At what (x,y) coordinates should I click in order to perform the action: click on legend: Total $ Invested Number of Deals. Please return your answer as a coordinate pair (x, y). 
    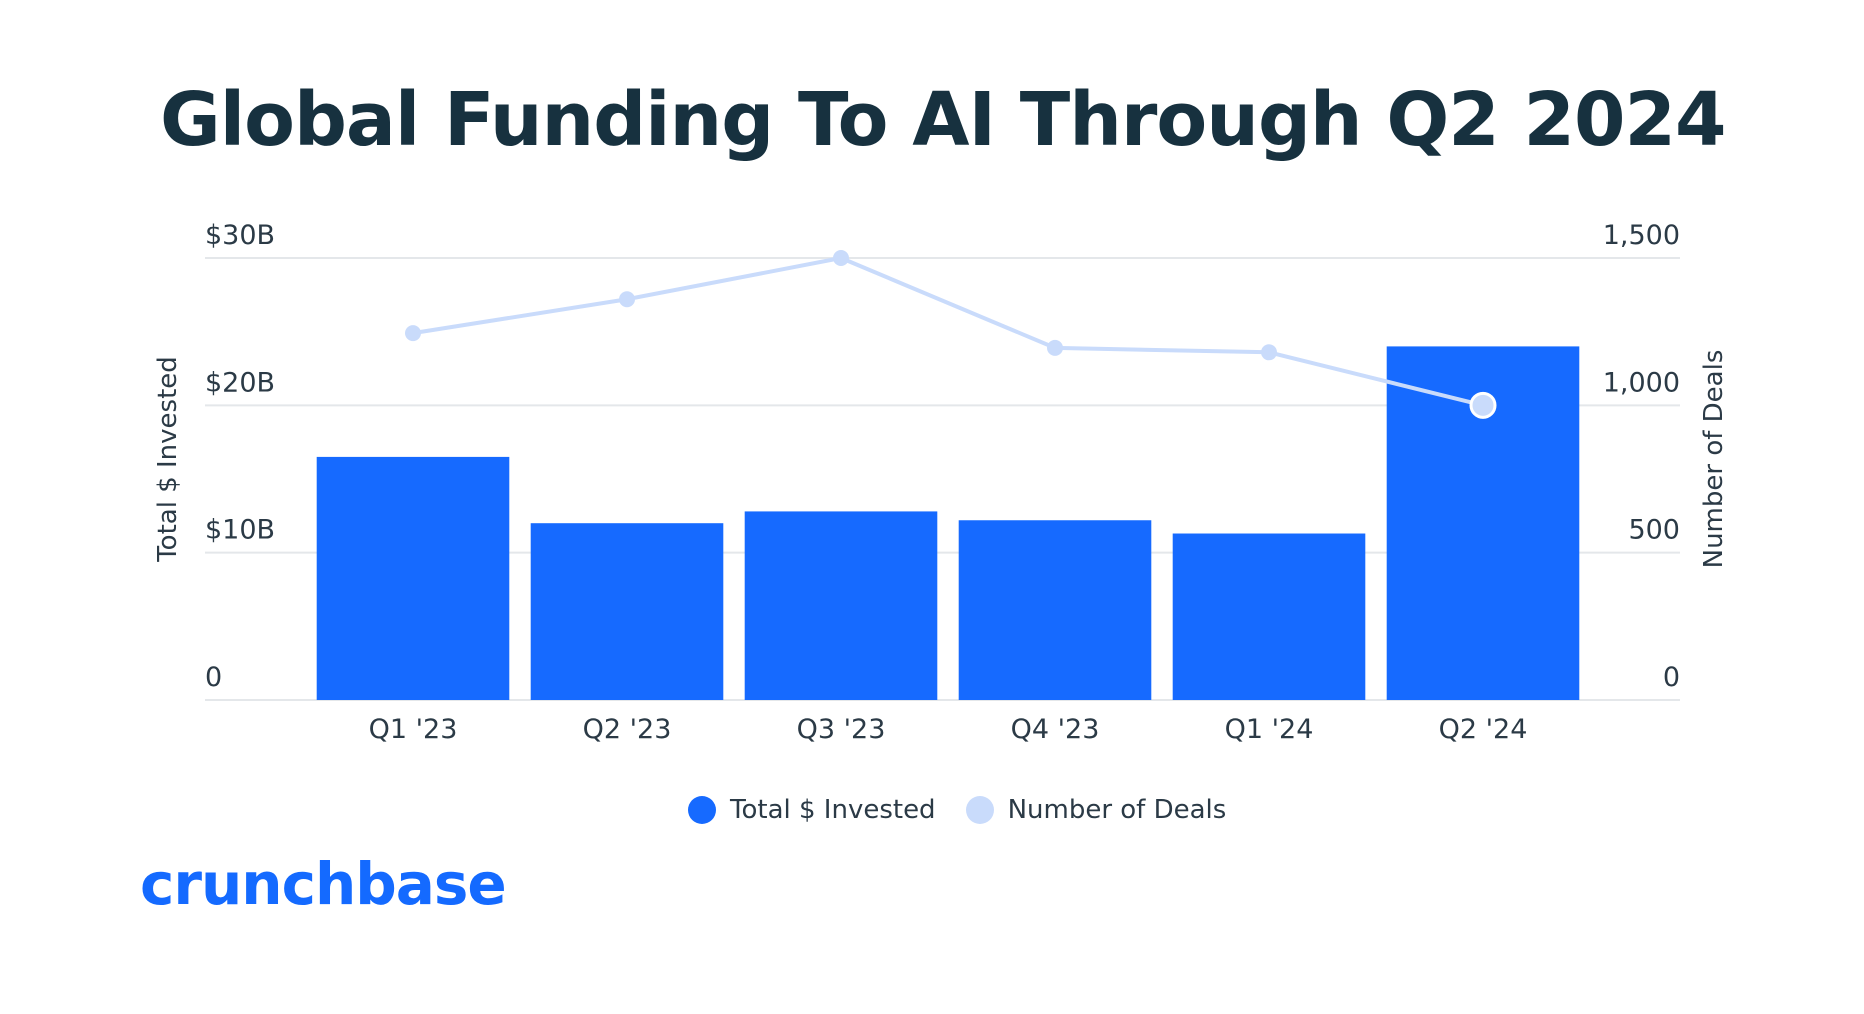
    Looking at the image, I should click on (972, 810).